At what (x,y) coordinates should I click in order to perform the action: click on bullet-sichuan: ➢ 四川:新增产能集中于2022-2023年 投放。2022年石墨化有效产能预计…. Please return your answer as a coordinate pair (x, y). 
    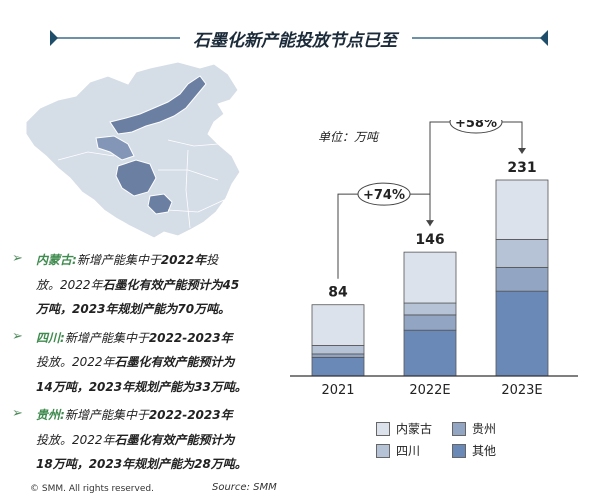
    Looking at the image, I should click on (152, 363).